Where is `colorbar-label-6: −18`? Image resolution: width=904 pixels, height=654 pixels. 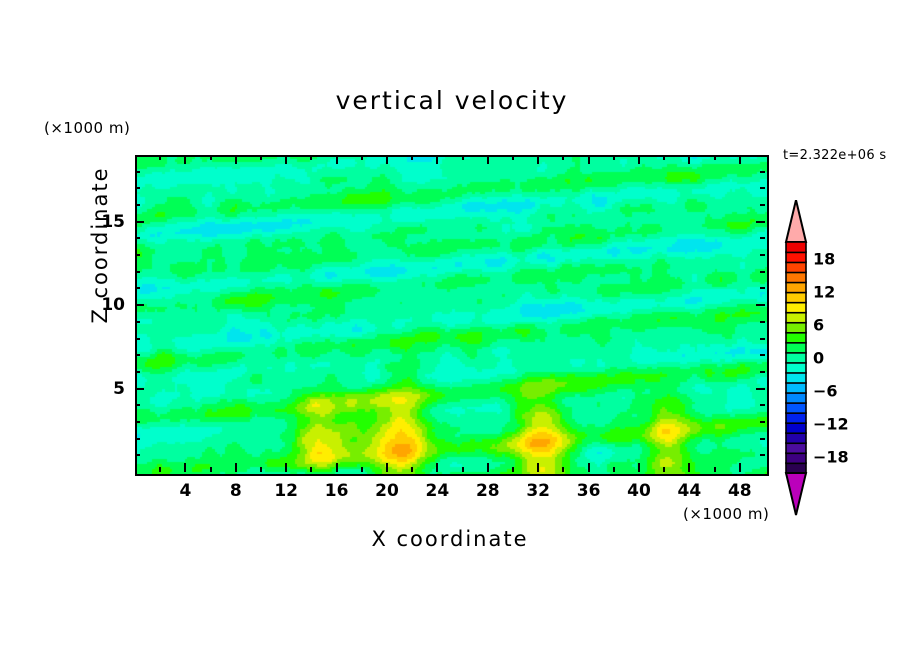
colorbar-label-6: −18 is located at coordinates (831, 456).